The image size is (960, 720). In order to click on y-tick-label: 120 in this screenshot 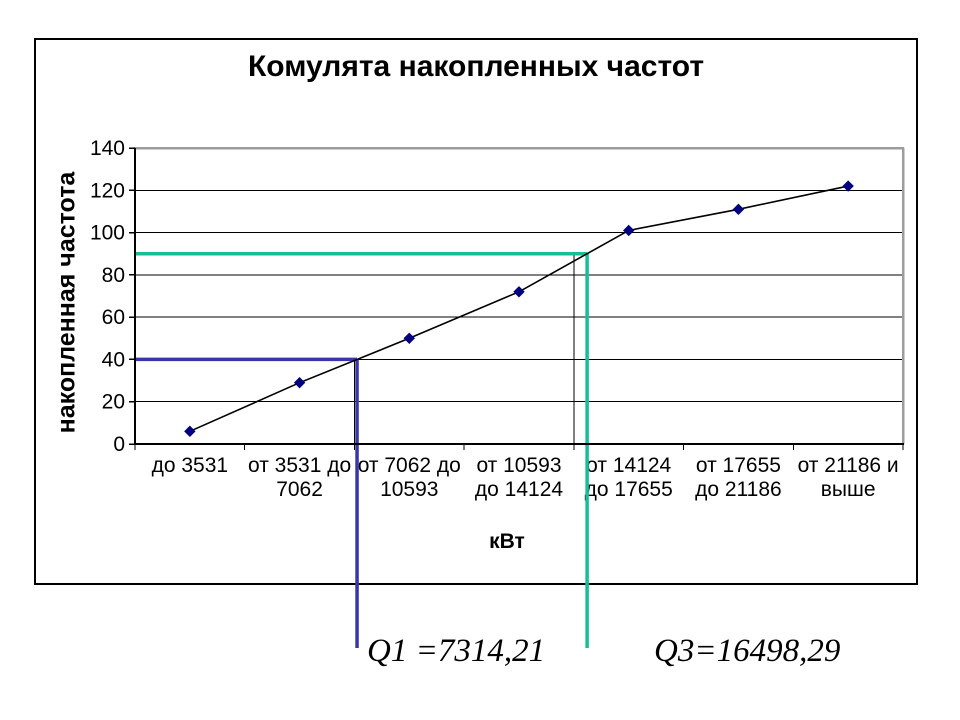, I will do `click(107, 190)`.